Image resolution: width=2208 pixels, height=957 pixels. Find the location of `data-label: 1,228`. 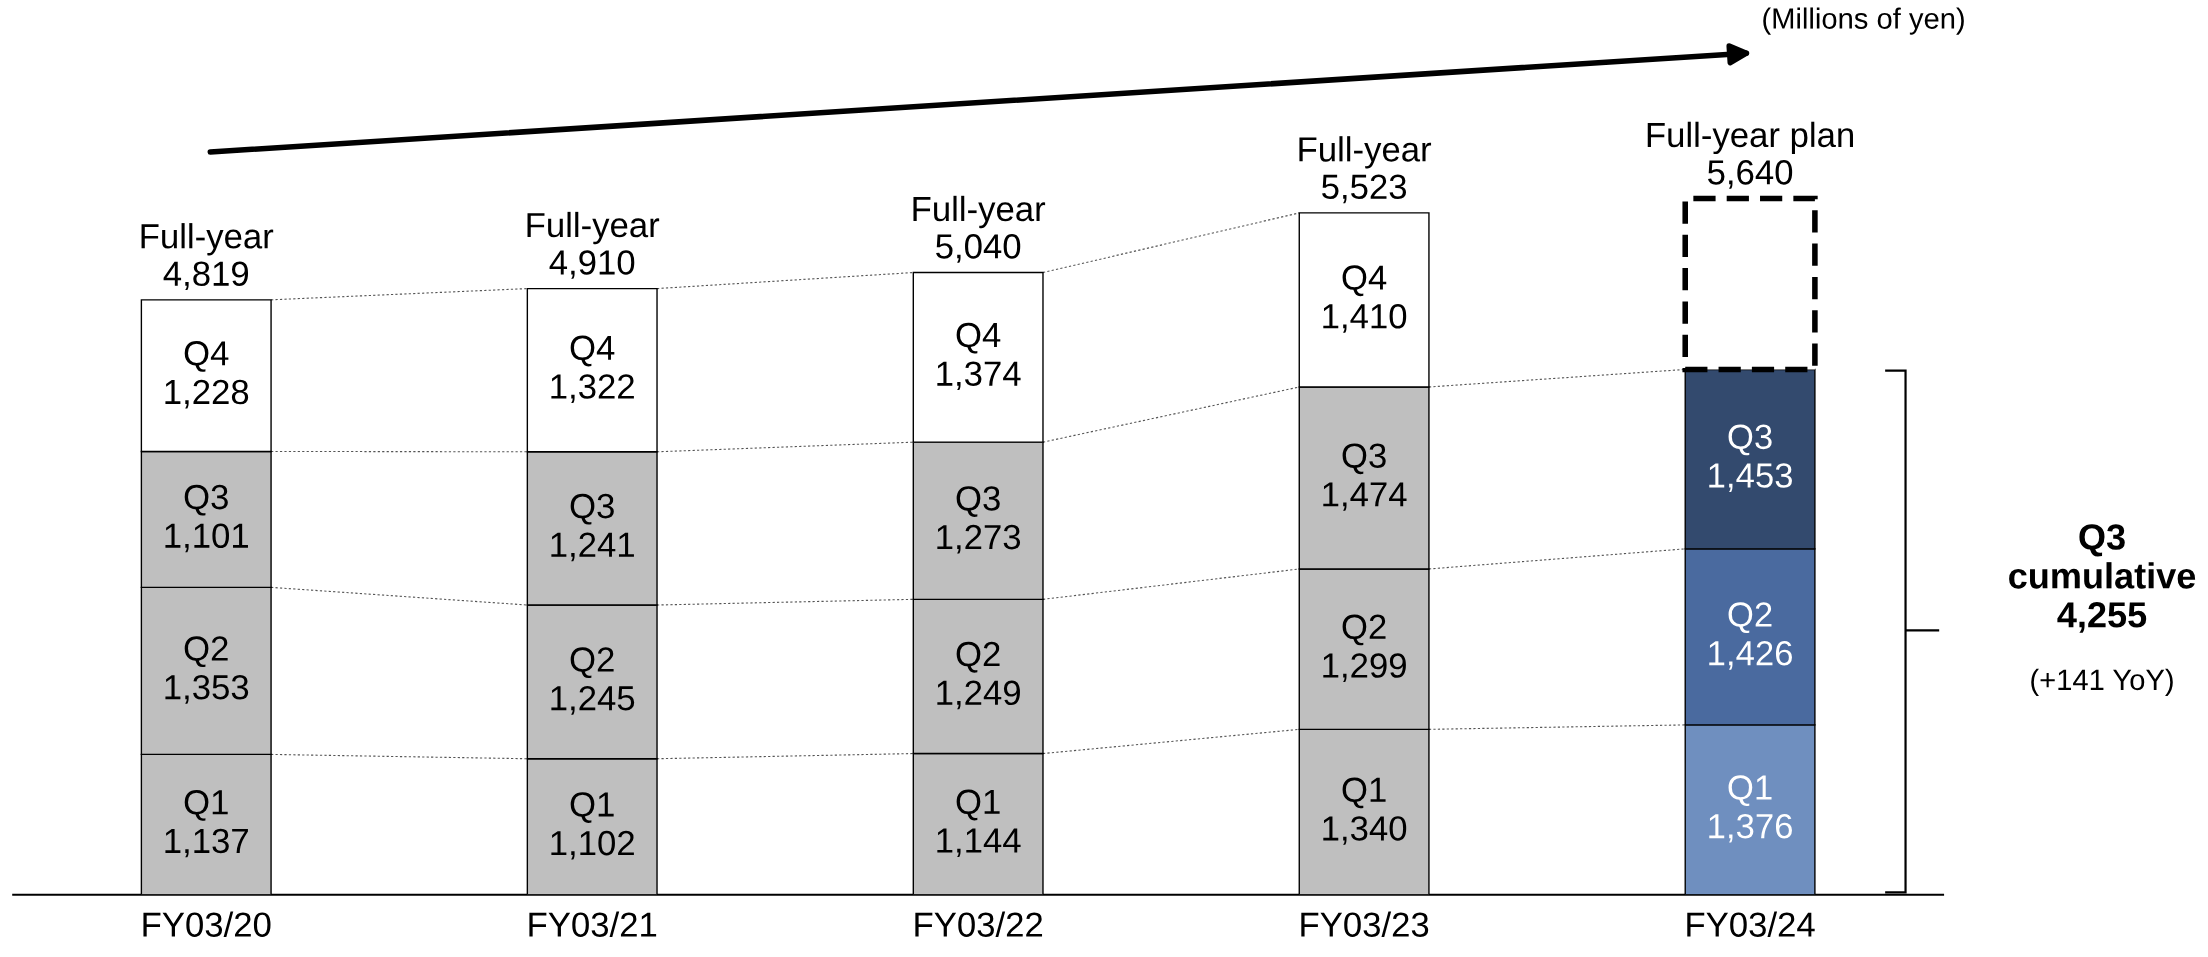

data-label: 1,228 is located at coordinates (207, 394).